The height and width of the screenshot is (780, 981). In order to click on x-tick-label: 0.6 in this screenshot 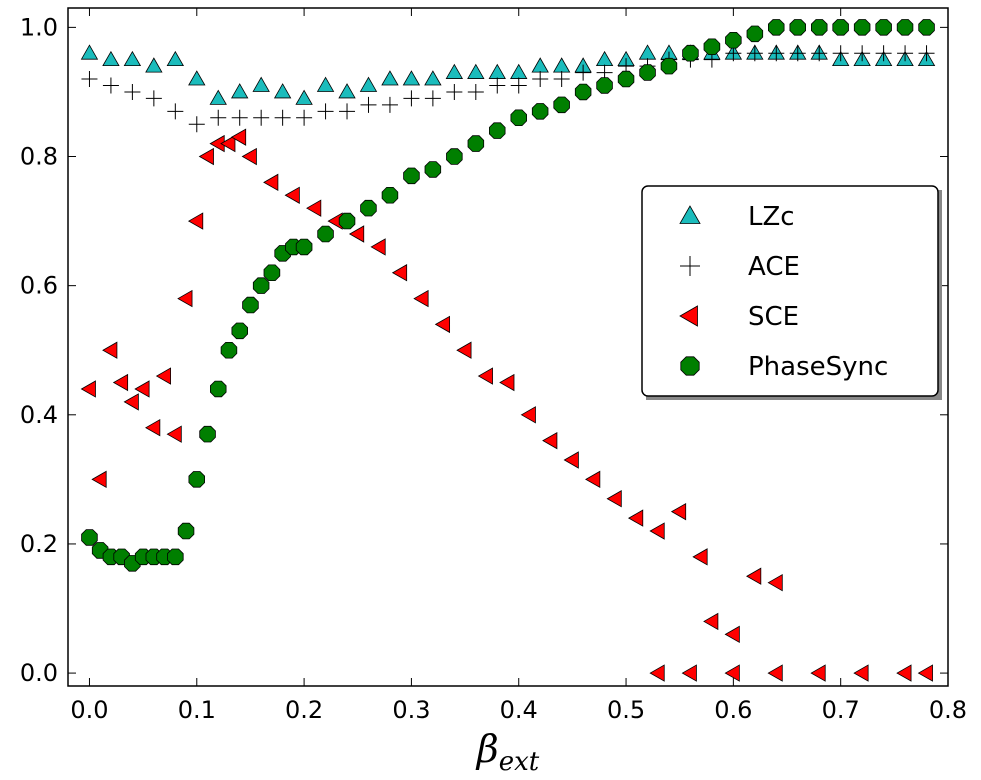, I will do `click(733, 710)`.